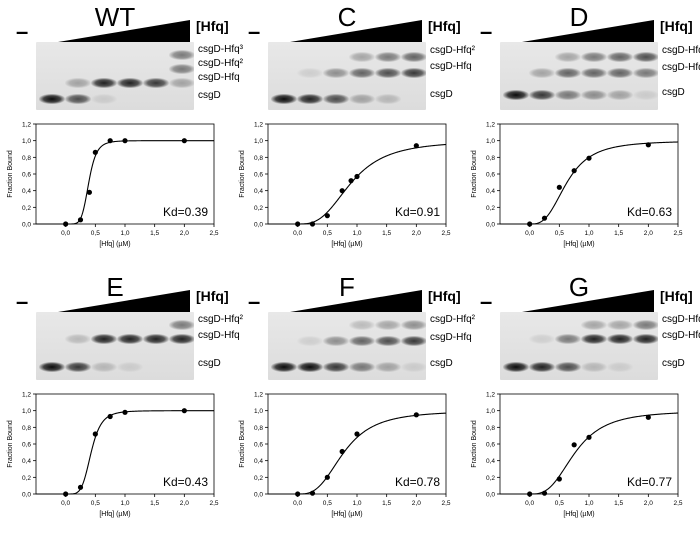 The width and height of the screenshot is (700, 534). Describe the element at coordinates (579, 17) in the screenshot. I see `panel-title: D` at that location.